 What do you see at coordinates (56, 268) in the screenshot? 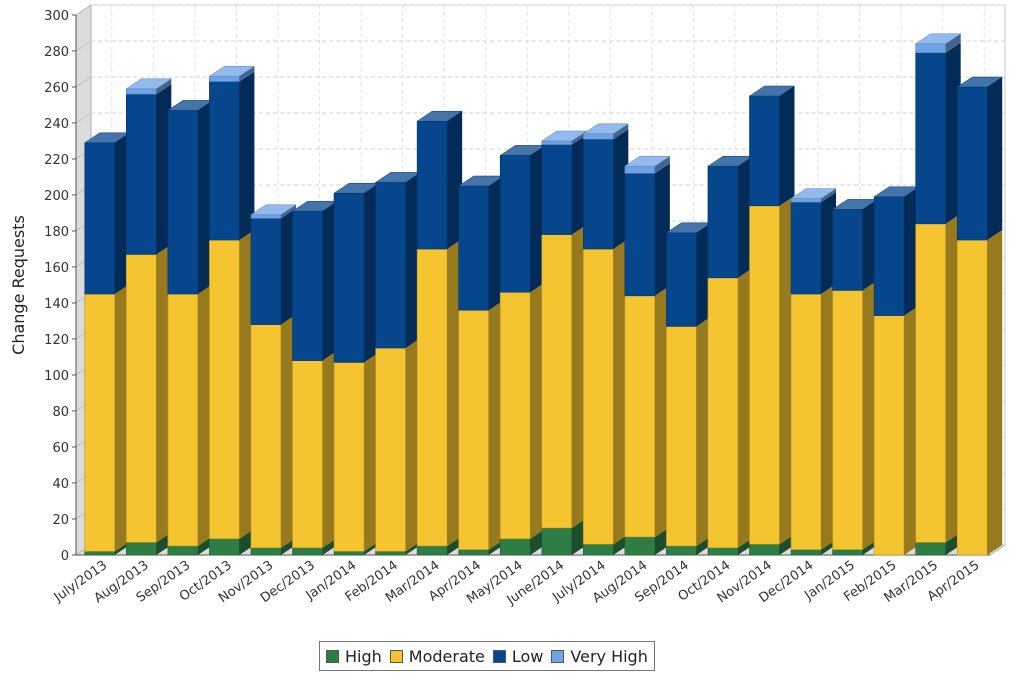
I see `y-tick-label: 160` at bounding box center [56, 268].